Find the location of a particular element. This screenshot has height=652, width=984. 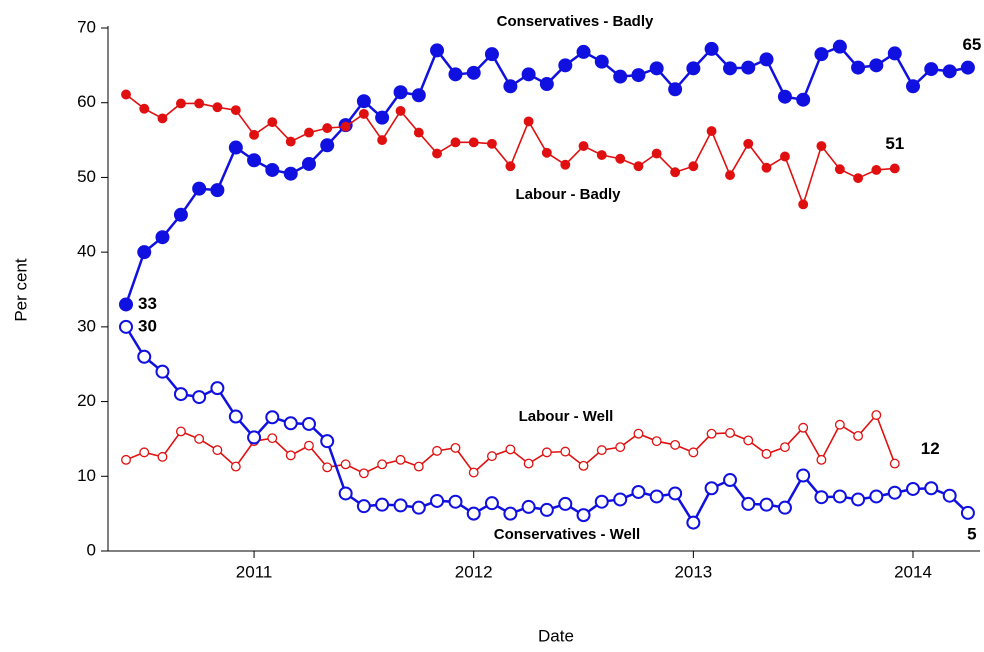

series-label: Conservatives - Well is located at coordinates (567, 534).